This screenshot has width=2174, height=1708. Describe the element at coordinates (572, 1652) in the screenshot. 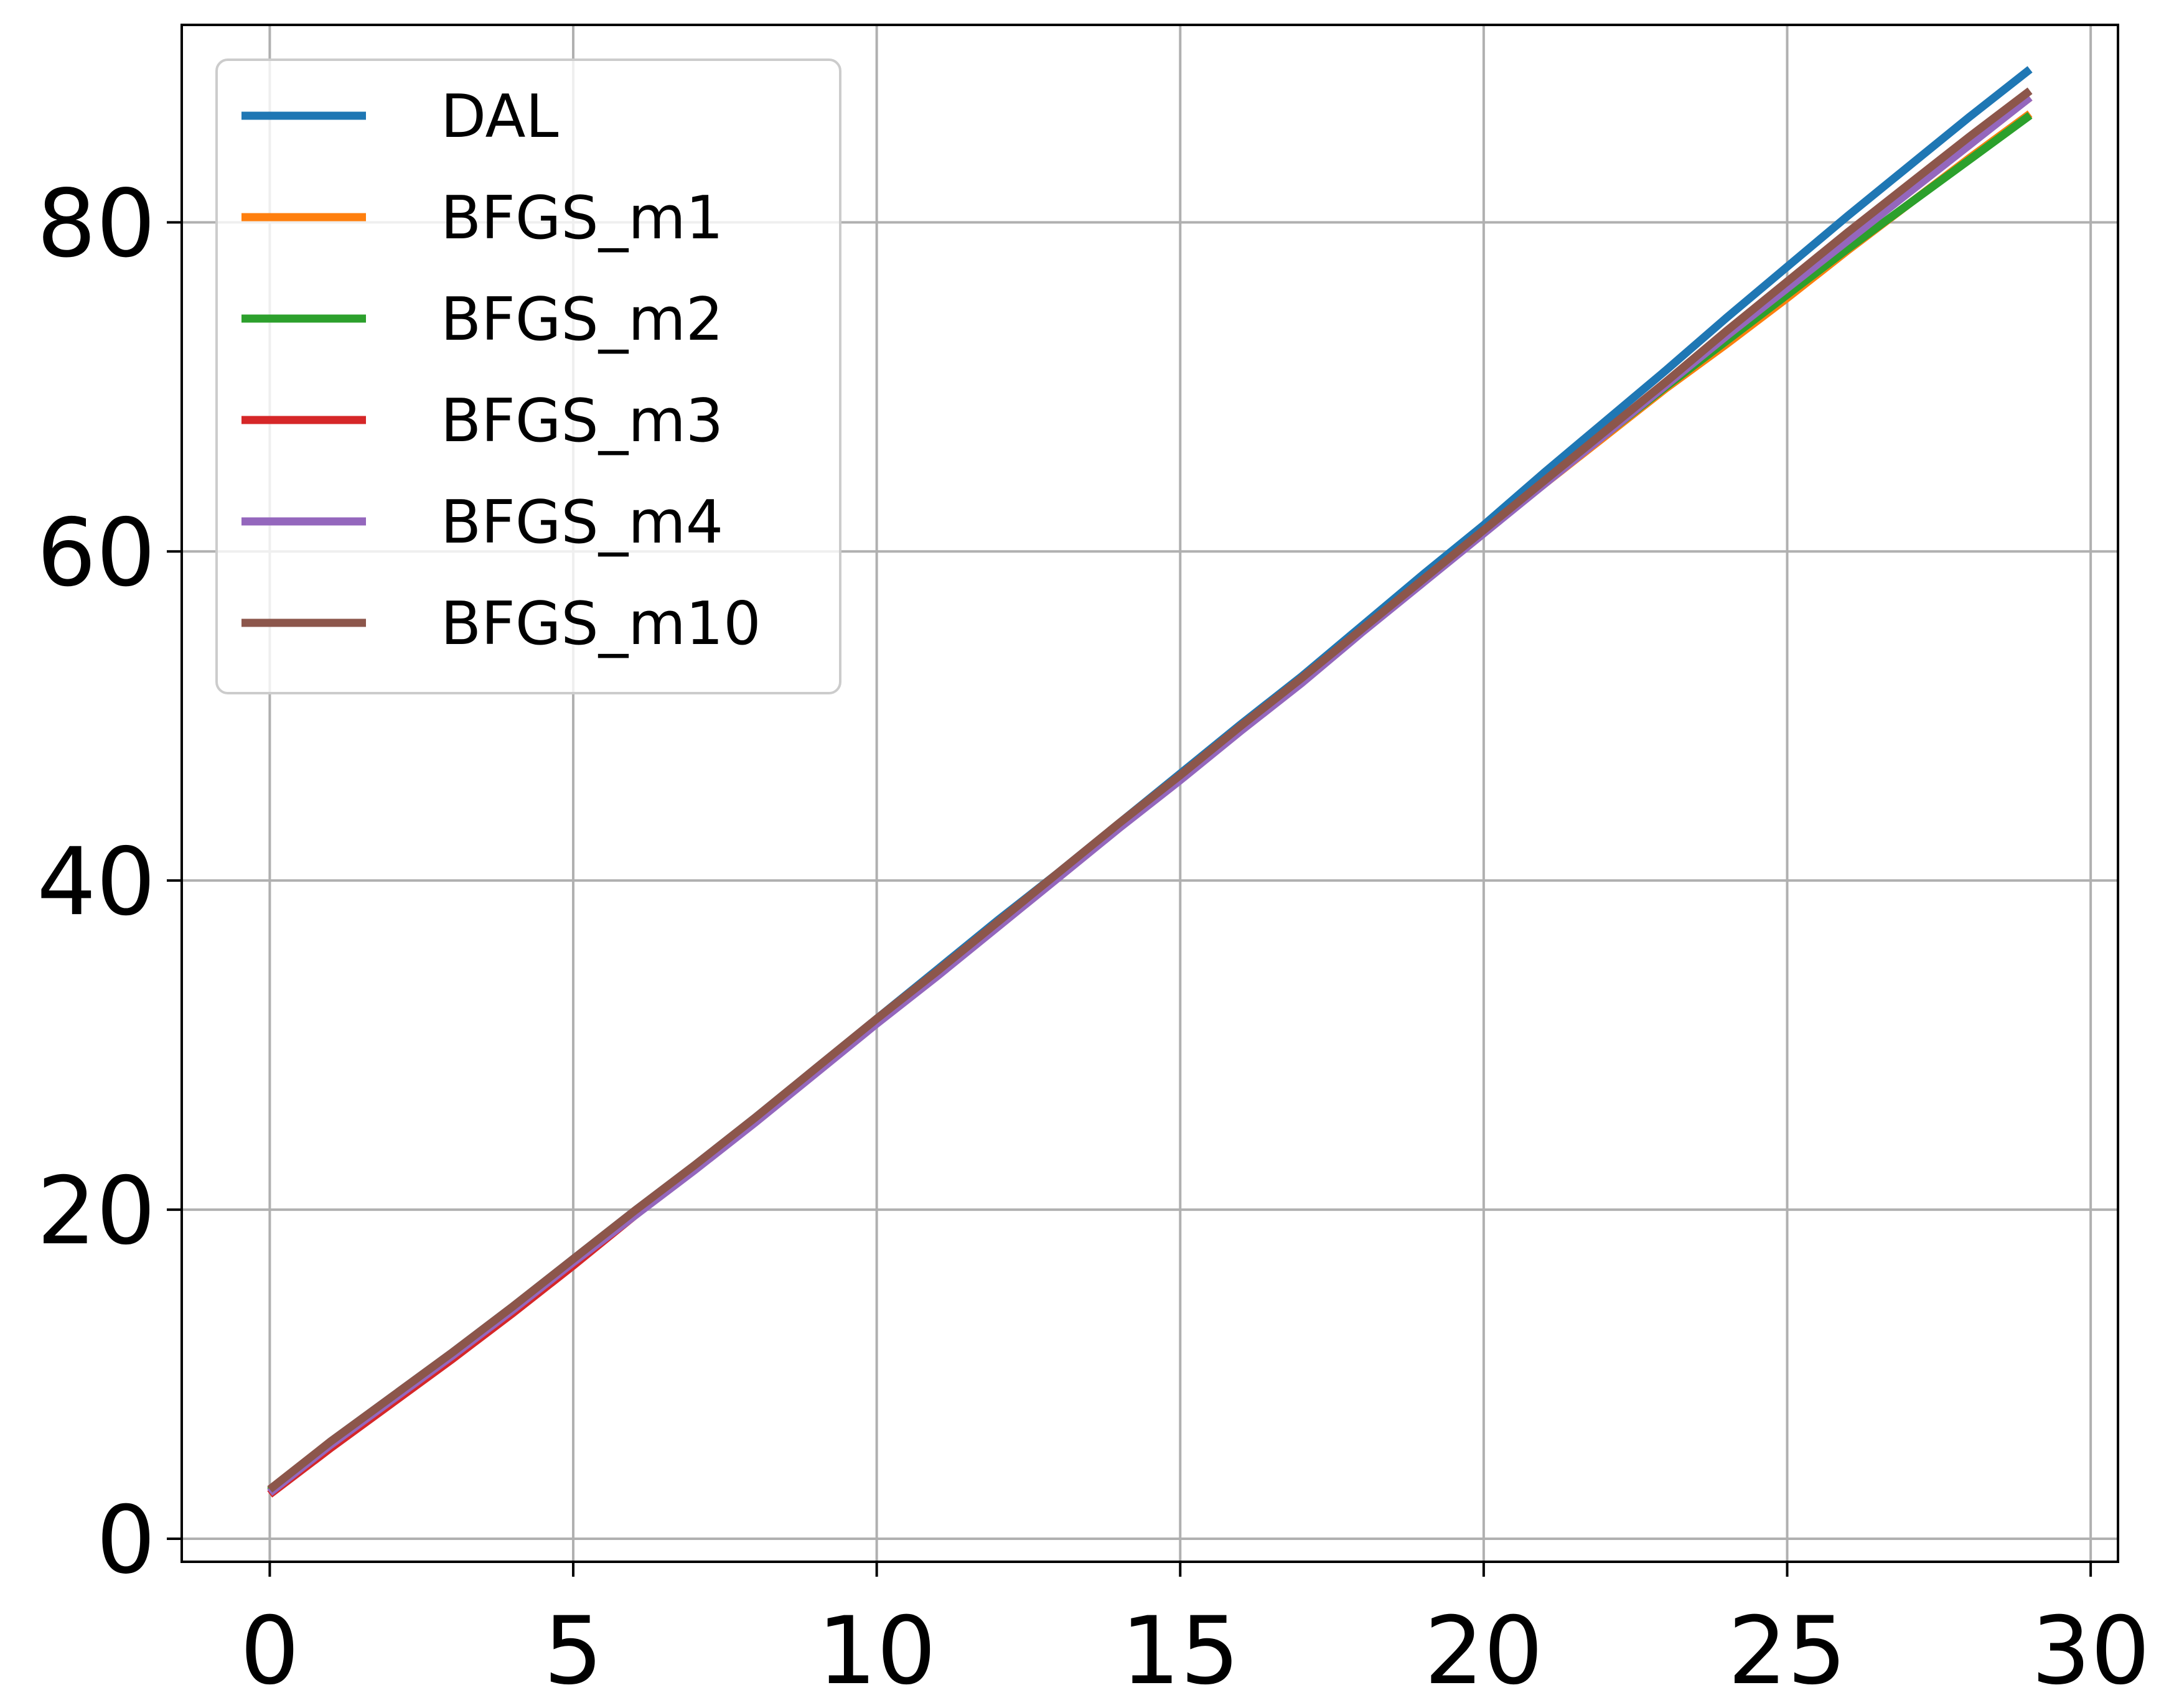

I see `x-tick-label: 5` at that location.